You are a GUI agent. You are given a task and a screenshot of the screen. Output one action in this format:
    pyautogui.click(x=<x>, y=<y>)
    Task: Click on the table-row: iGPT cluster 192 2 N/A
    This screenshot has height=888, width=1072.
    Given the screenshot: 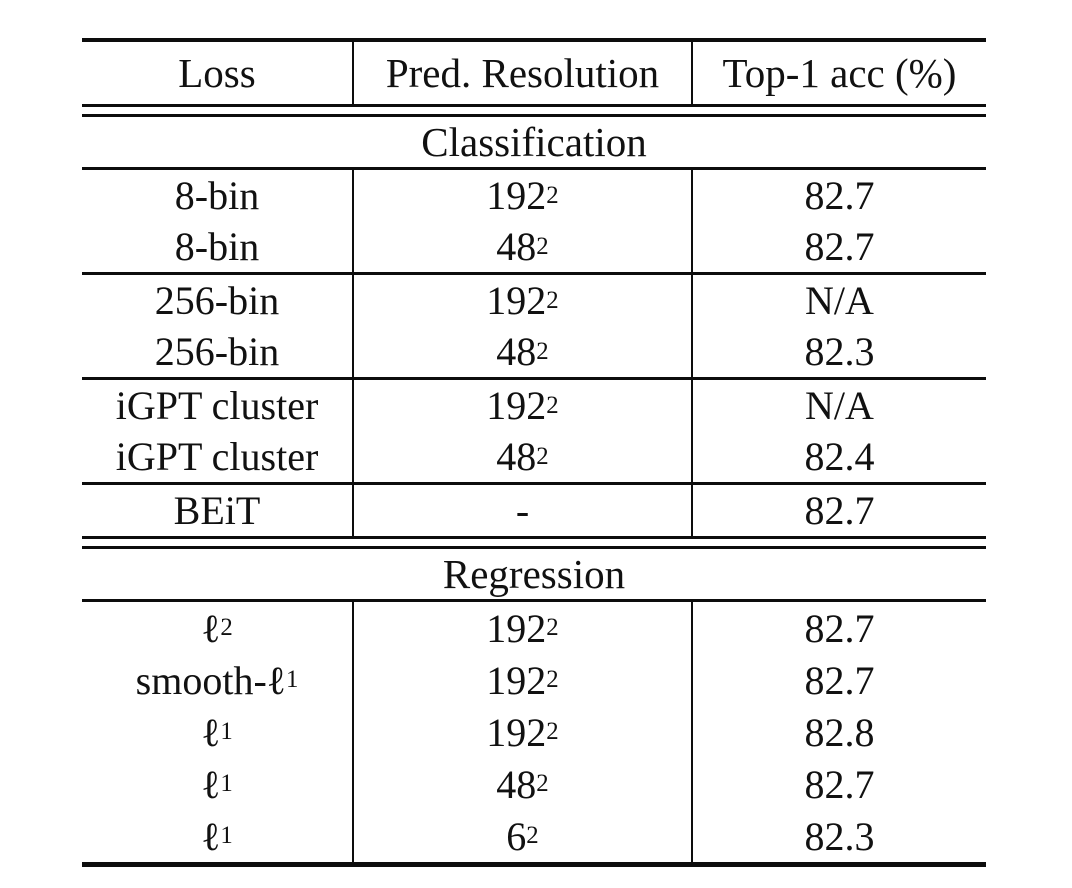 What is the action you would take?
    pyautogui.click(x=534, y=405)
    